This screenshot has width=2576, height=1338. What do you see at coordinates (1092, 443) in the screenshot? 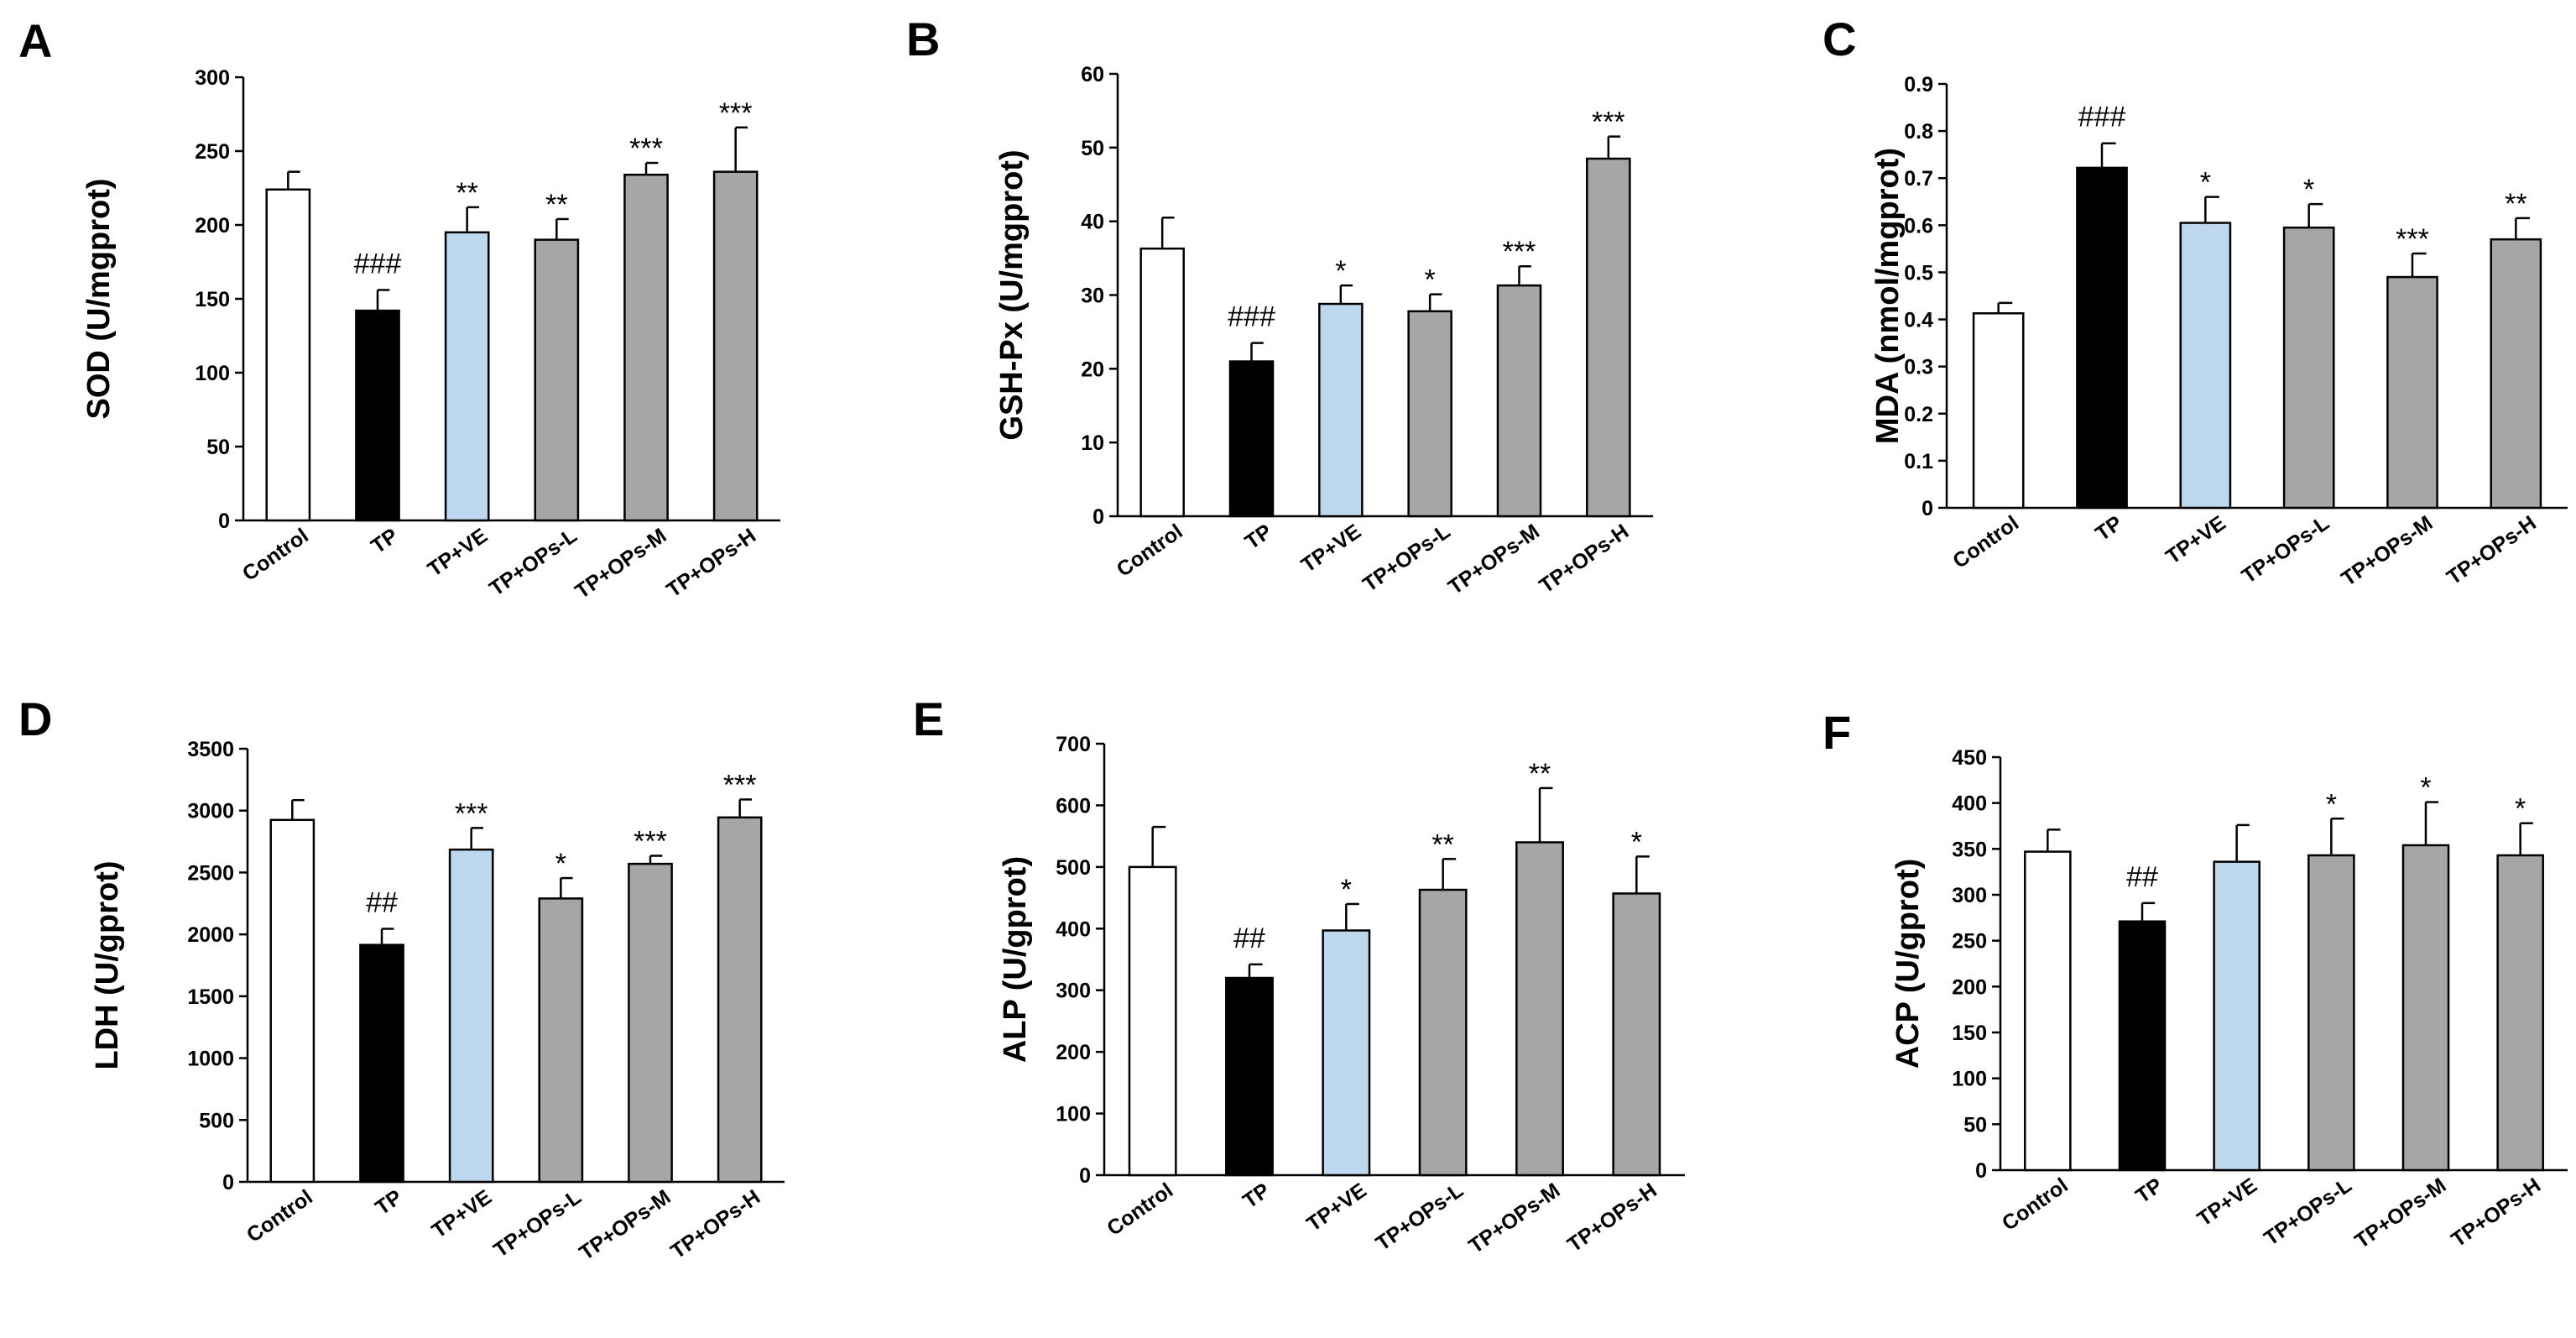
I see `y-tick-label: 10` at bounding box center [1092, 443].